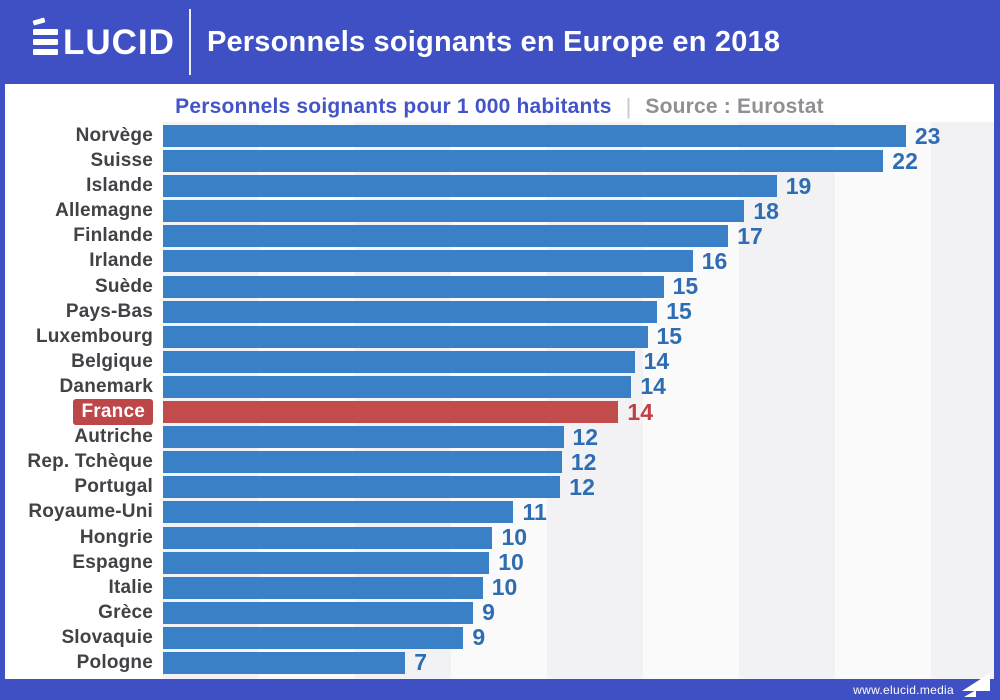  Describe the element at coordinates (112, 361) in the screenshot. I see `country-label: Belgique` at that location.